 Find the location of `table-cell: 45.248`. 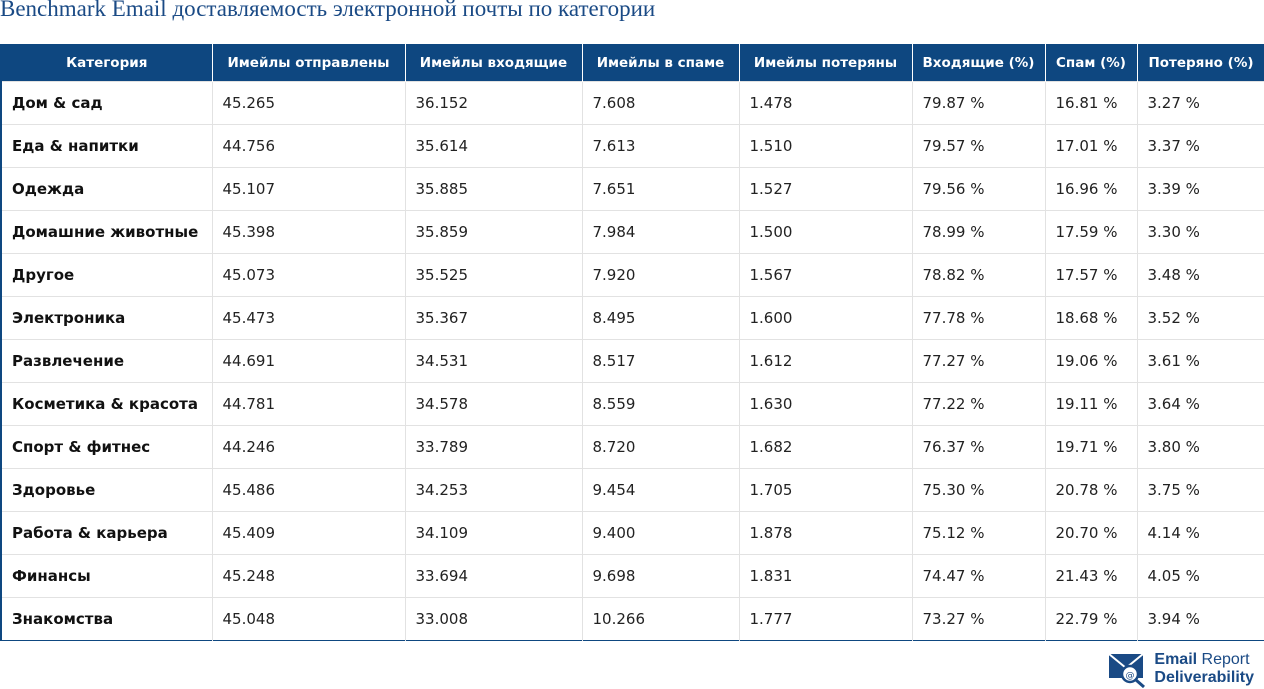

table-cell: 45.248 is located at coordinates (308, 576).